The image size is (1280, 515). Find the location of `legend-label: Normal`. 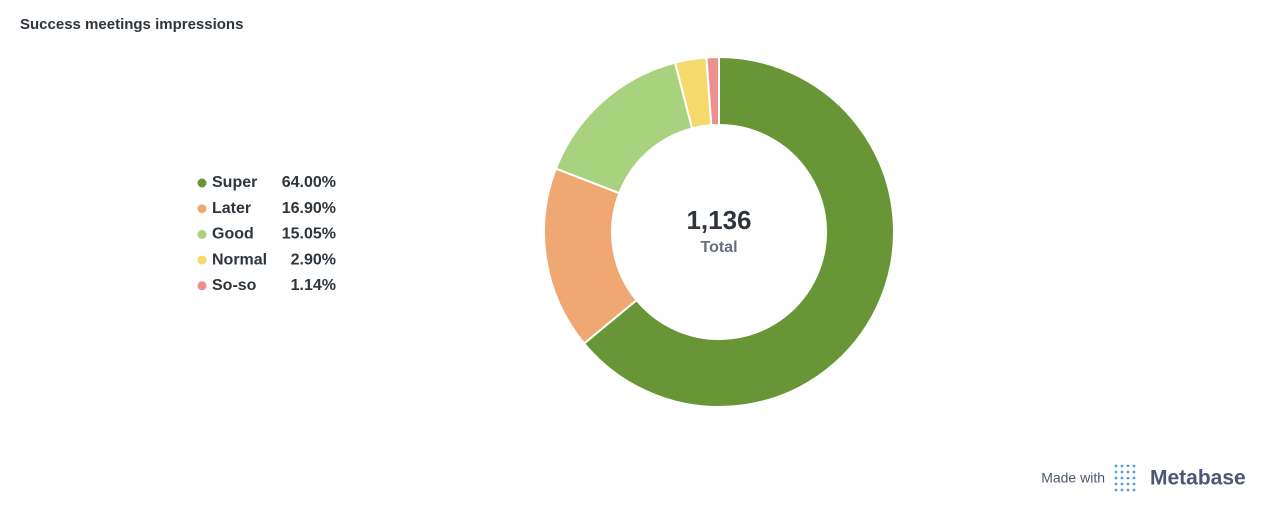

legend-label: Normal is located at coordinates (239, 259).